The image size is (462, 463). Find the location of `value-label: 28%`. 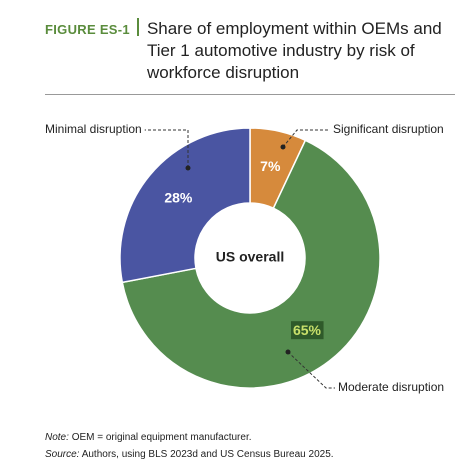

value-label: 28% is located at coordinates (178, 197).